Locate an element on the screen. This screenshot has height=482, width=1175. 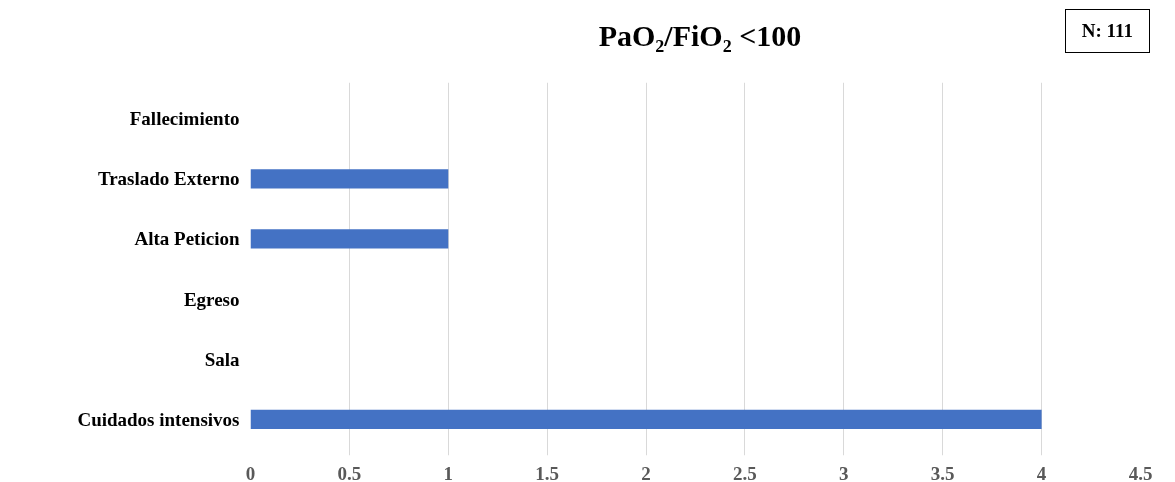
text: N: 111 is located at coordinates (1107, 31).